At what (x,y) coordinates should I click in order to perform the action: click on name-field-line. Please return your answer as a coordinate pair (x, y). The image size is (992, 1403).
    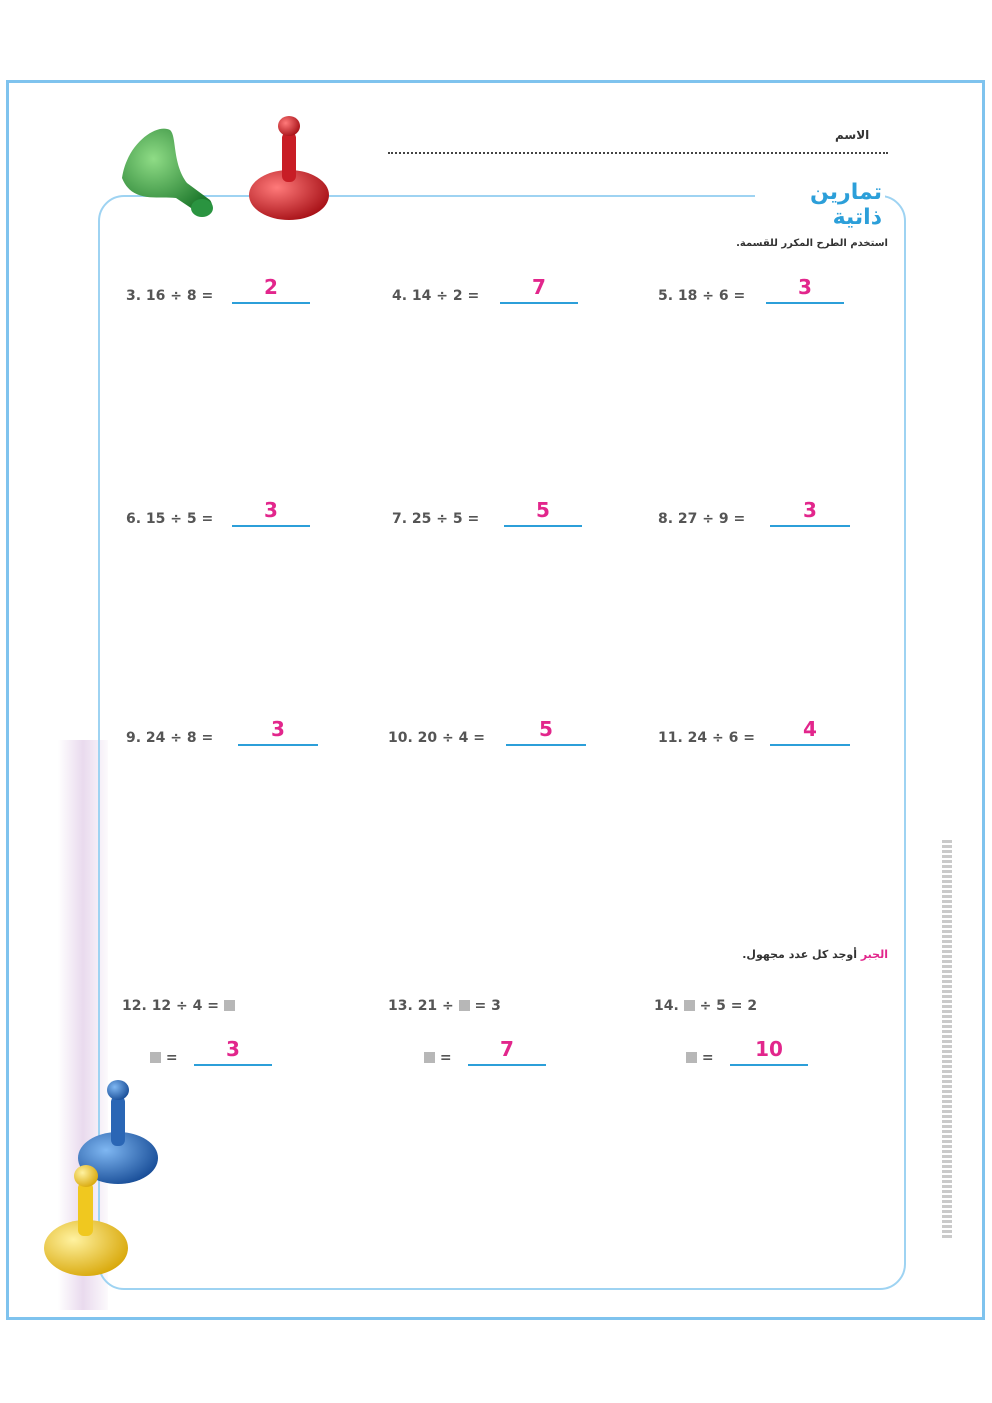
    Looking at the image, I should click on (638, 153).